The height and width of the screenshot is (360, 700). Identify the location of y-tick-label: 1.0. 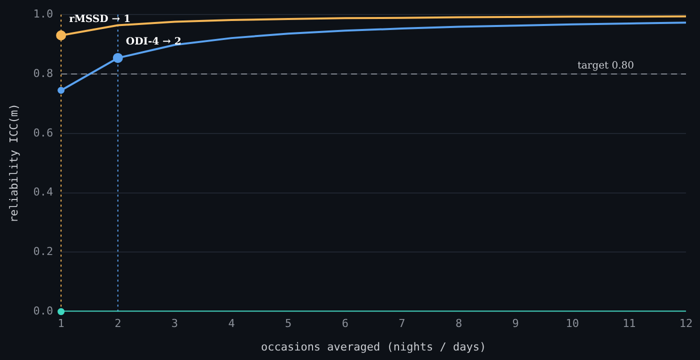
(43, 13).